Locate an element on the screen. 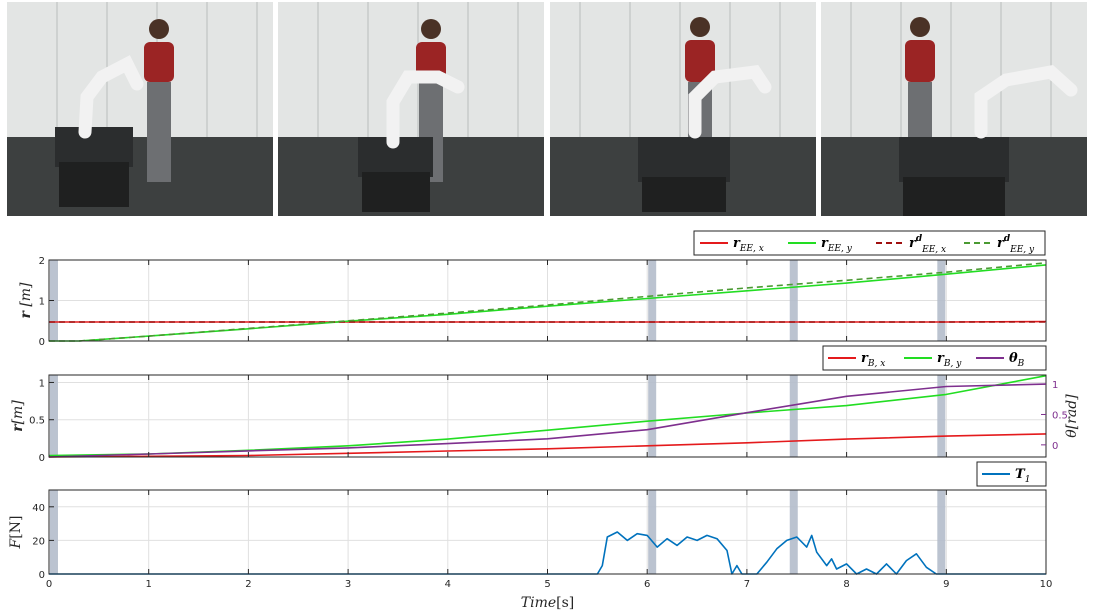  y-axis-label-2: r[m] is located at coordinates (18, 416).